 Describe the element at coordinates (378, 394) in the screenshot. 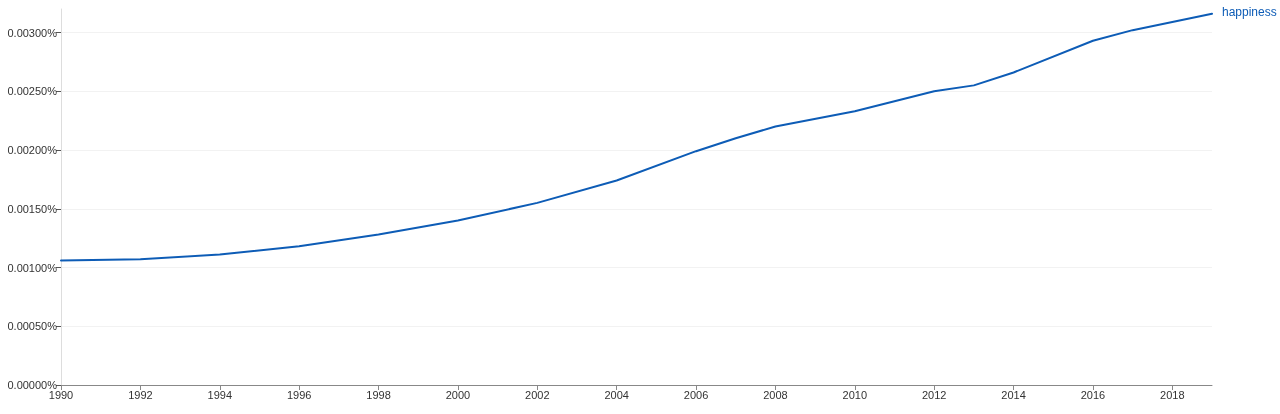

I see `x-tick-label: 1998` at that location.